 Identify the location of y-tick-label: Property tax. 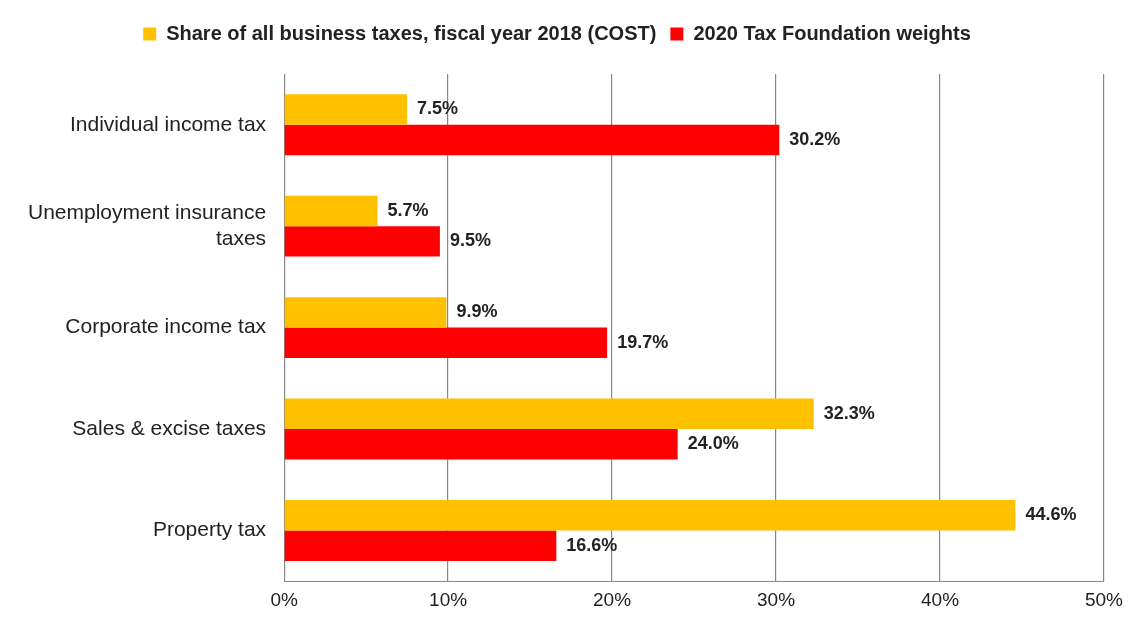
(209, 529).